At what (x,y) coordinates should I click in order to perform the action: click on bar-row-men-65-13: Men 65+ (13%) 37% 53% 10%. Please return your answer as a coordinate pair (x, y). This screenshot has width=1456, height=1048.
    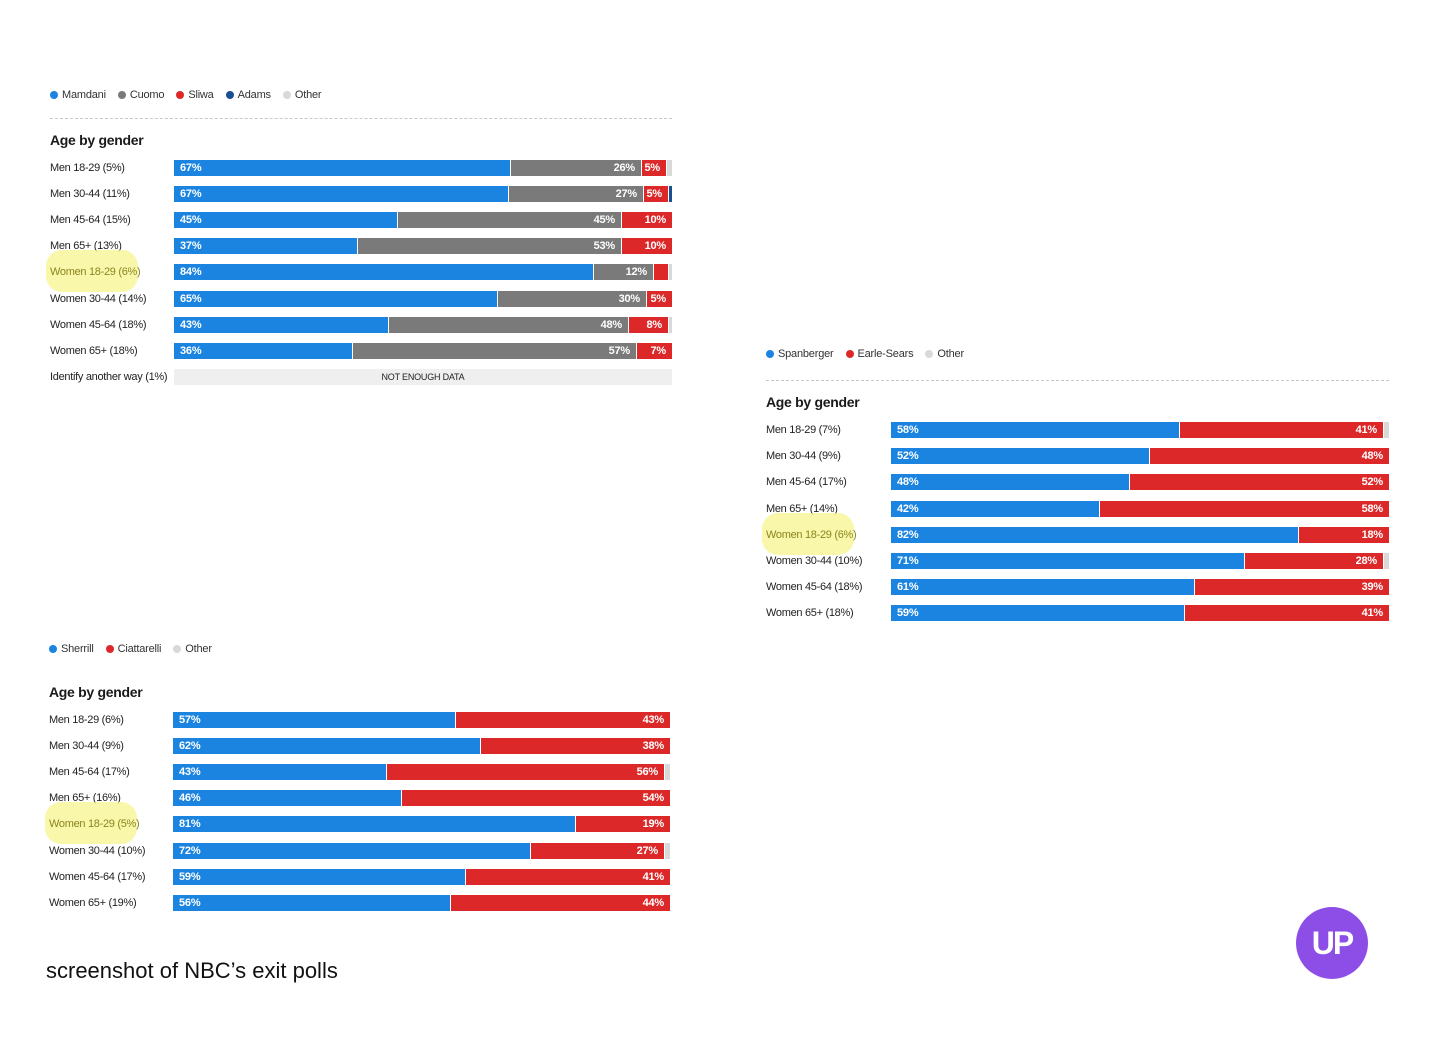
    Looking at the image, I should click on (361, 246).